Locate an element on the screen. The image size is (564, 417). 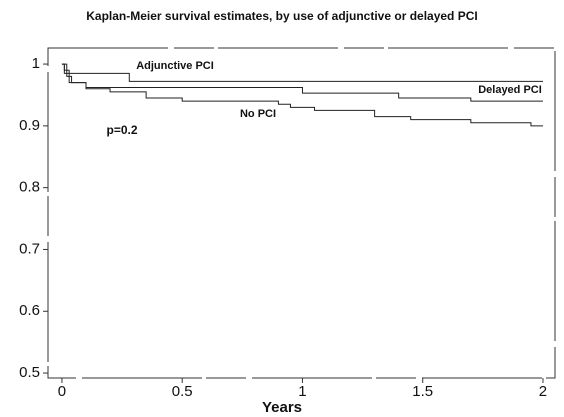
y-tick-label: 0.6 is located at coordinates (29, 310).